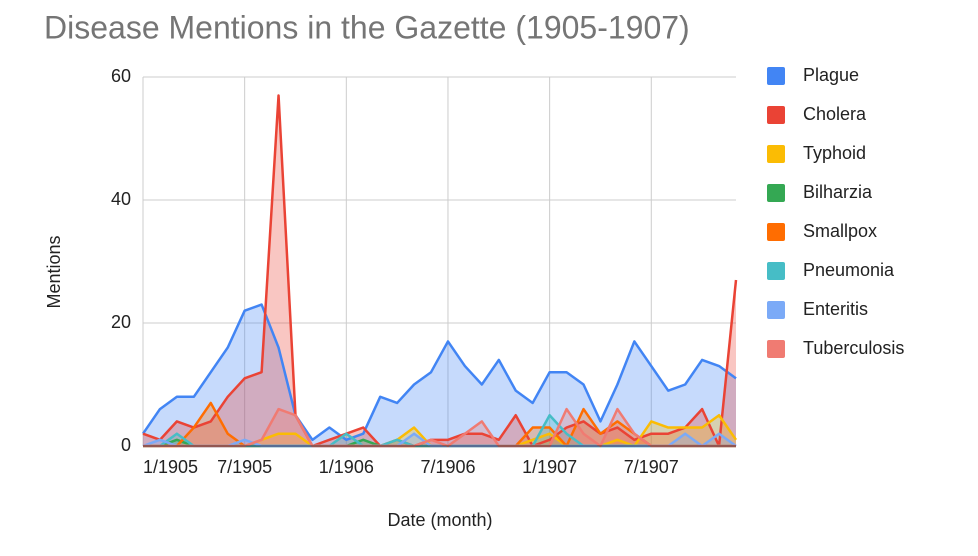 The width and height of the screenshot is (978, 556). What do you see at coordinates (170, 467) in the screenshot?
I see `x-tick-label: 1/1905` at bounding box center [170, 467].